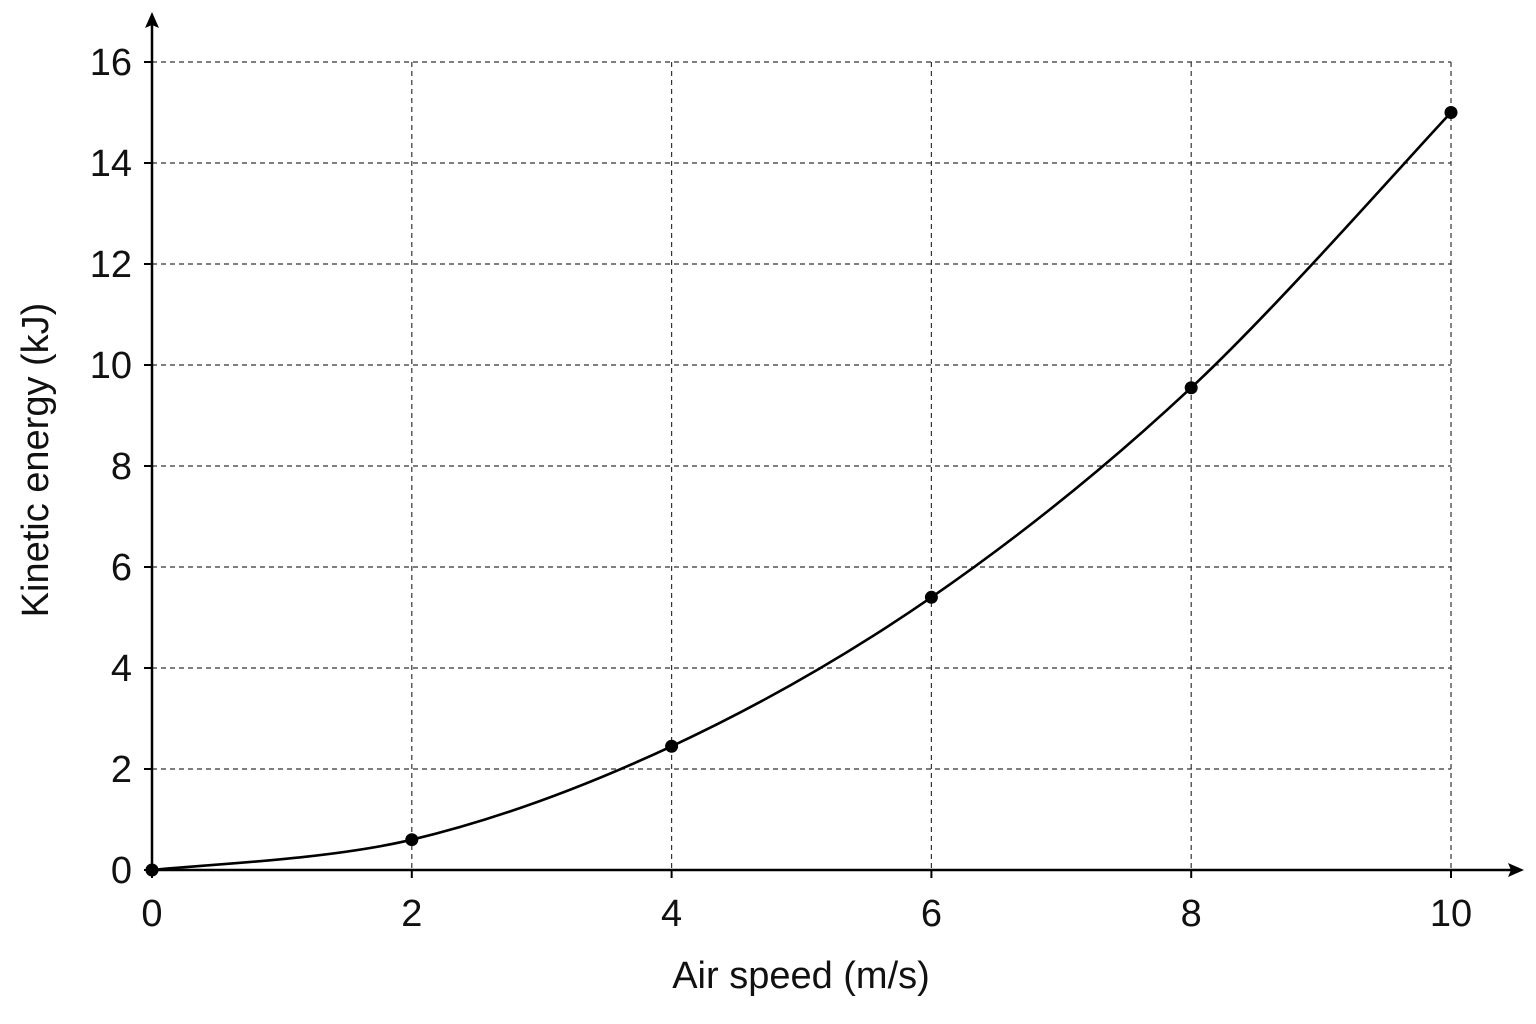  Describe the element at coordinates (411, 914) in the screenshot. I see `x-tick-label-2: 2` at that location.